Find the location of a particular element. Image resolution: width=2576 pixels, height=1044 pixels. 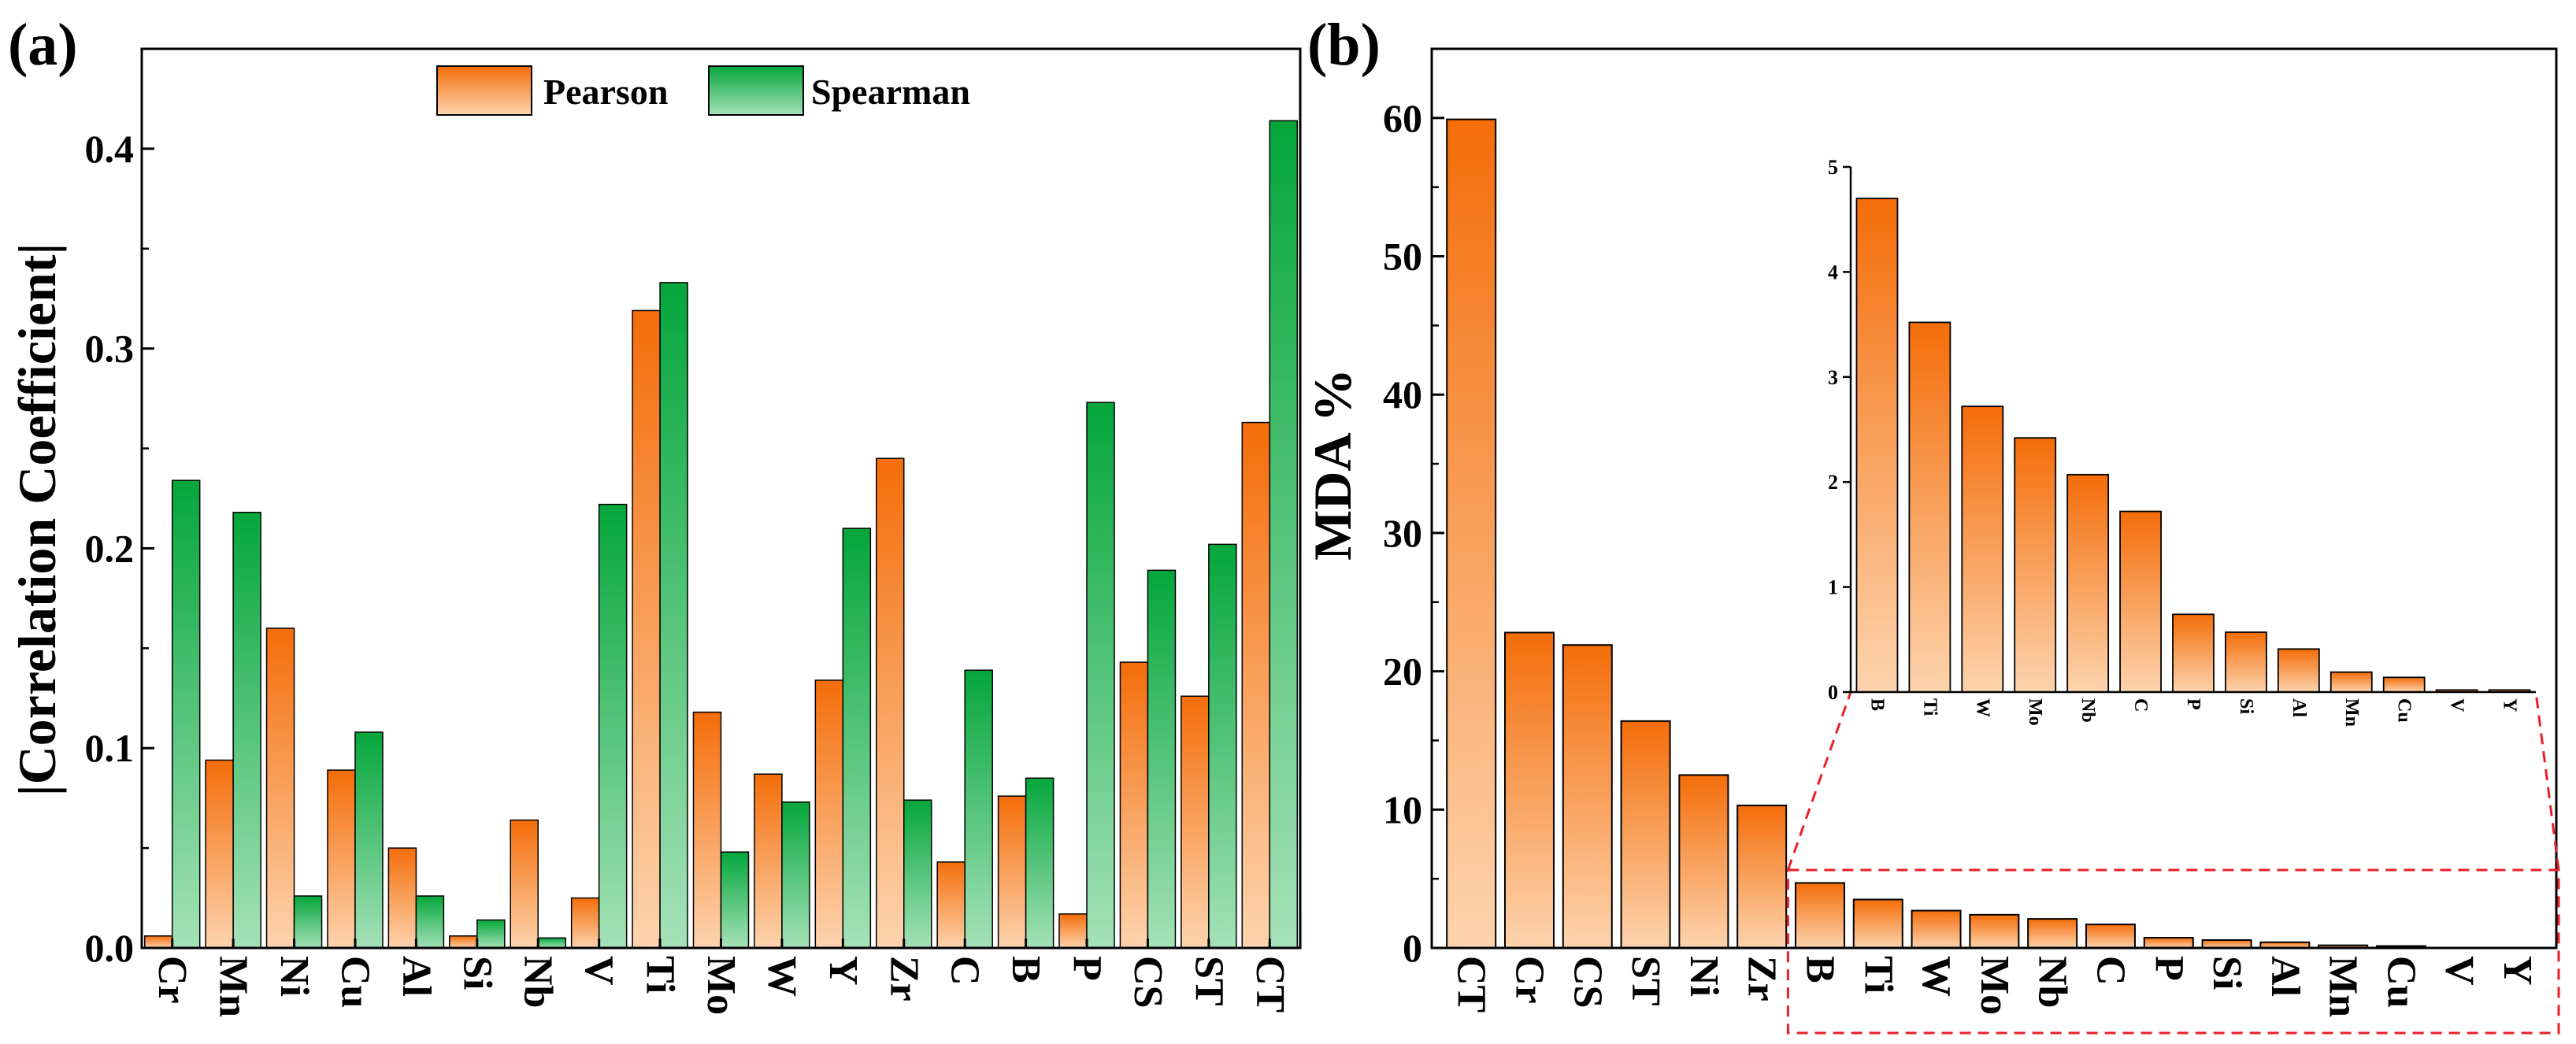

inset-bar-si is located at coordinates (2246, 662).